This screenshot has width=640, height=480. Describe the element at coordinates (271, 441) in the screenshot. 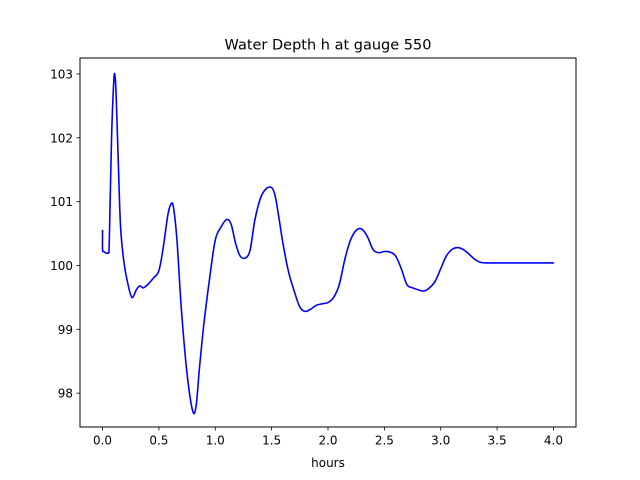

I see `x-tick-label: 1.5` at that location.